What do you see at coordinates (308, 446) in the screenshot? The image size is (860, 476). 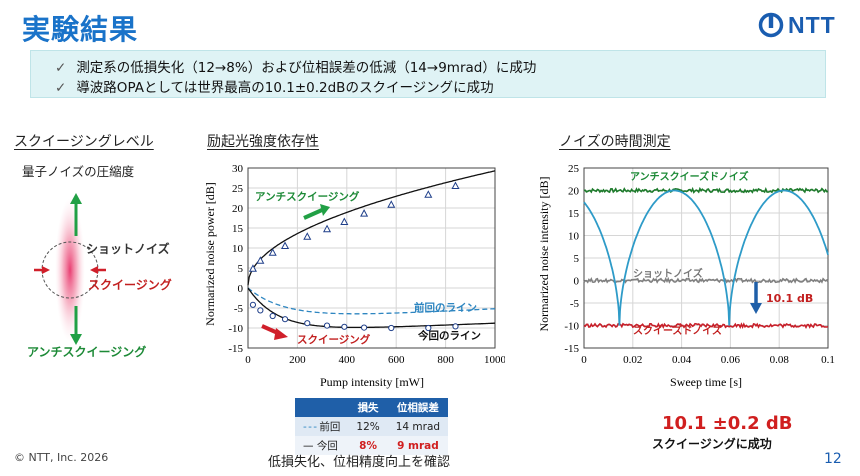 I see `solid-line-icon: —` at bounding box center [308, 446].